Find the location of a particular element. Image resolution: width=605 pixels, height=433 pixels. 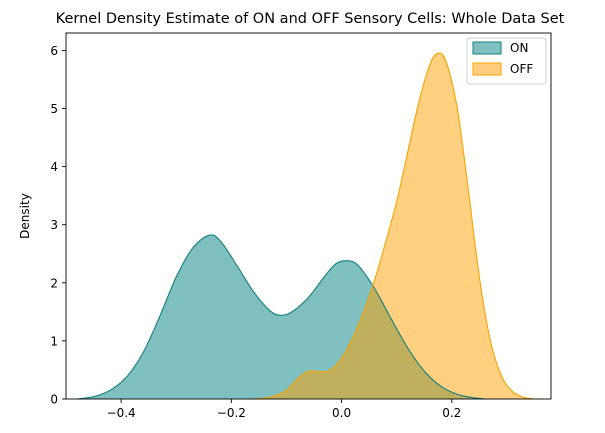

legend-label-off: OFF is located at coordinates (521, 69).